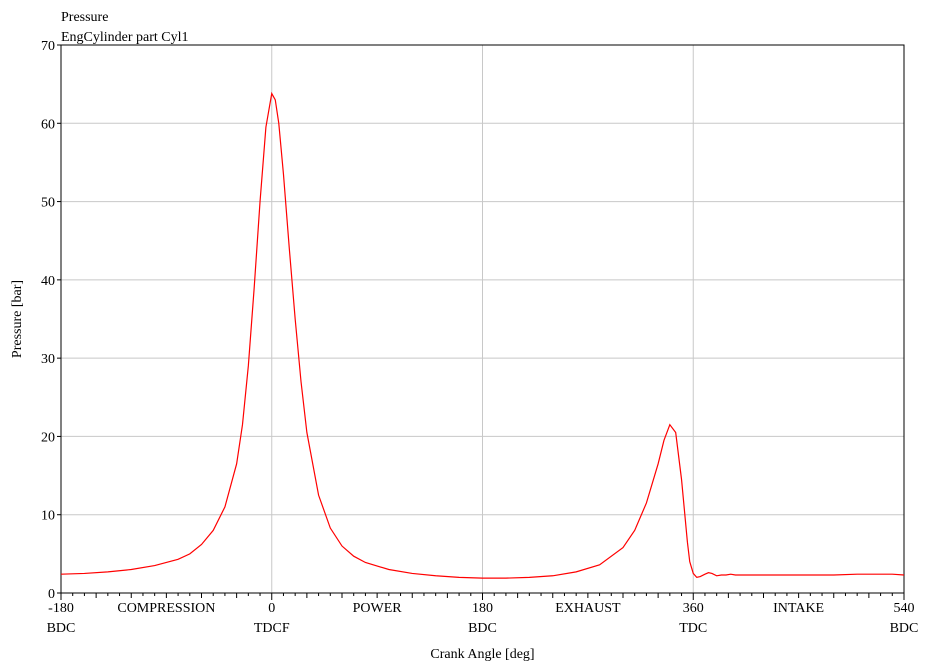 The width and height of the screenshot is (936, 665). I want to click on x-tick-sublabel: TDC, so click(693, 628).